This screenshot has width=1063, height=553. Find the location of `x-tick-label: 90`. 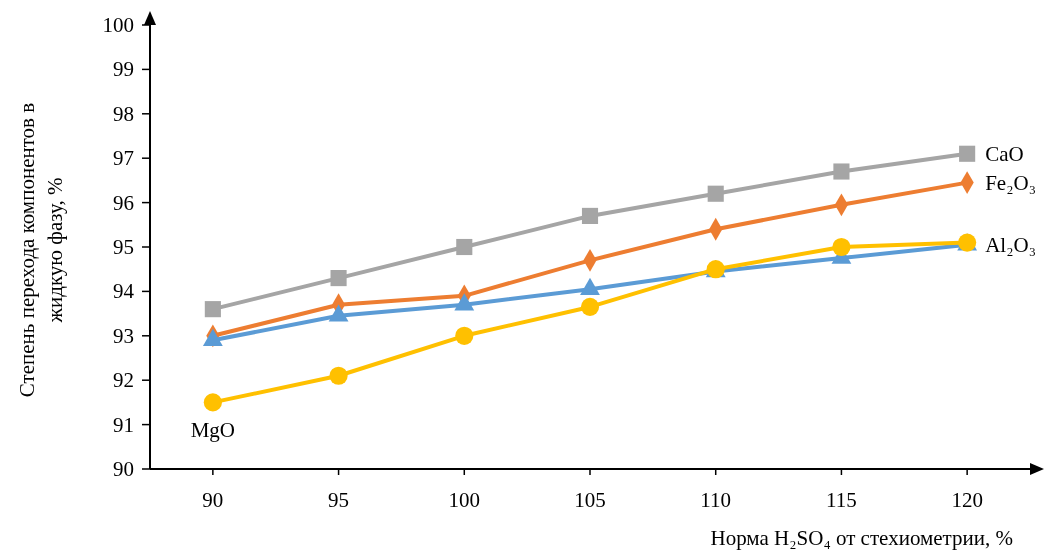

x-tick-label: 90 is located at coordinates (213, 500).